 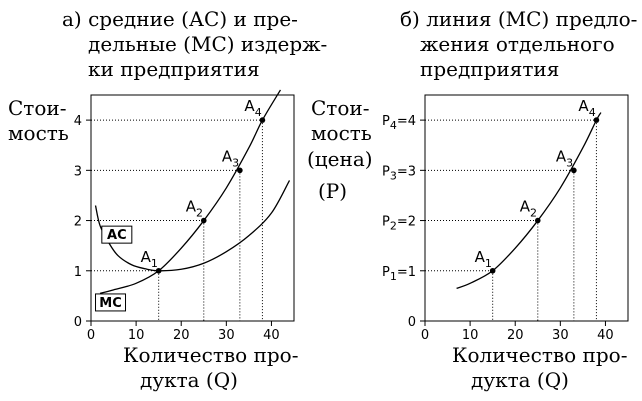 What do you see at coordinates (208, 44) in the screenshot?
I see `left-title-line-2: дельные (МС) издерж-` at bounding box center [208, 44].